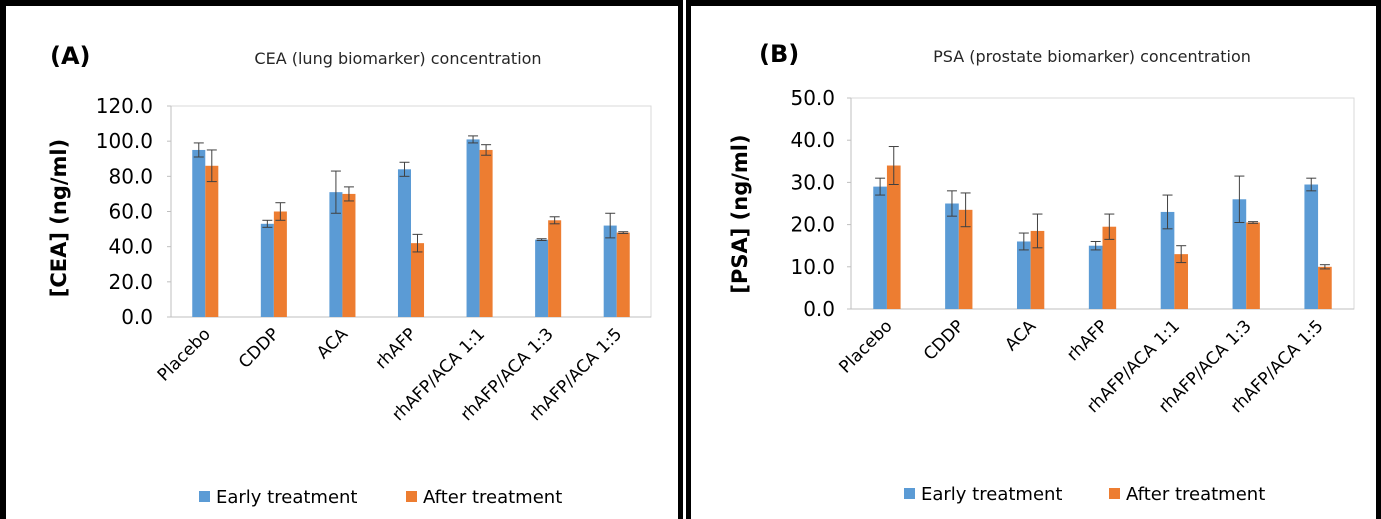 Image resolution: width=1381 pixels, height=519 pixels. I want to click on y-tick-label: 50.0, so click(812, 98).